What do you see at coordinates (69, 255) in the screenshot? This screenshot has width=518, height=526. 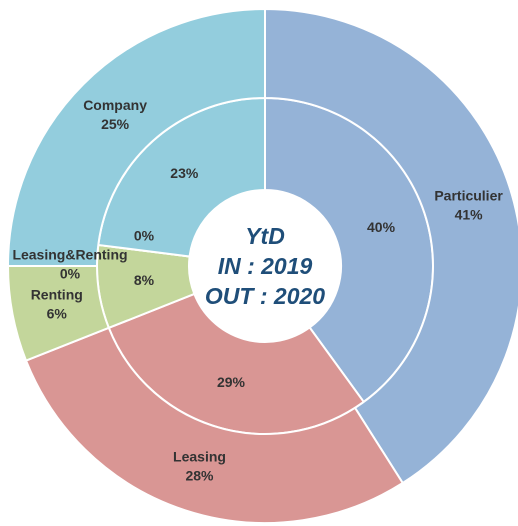 I see `category-label: Leasing&Renting` at bounding box center [69, 255].